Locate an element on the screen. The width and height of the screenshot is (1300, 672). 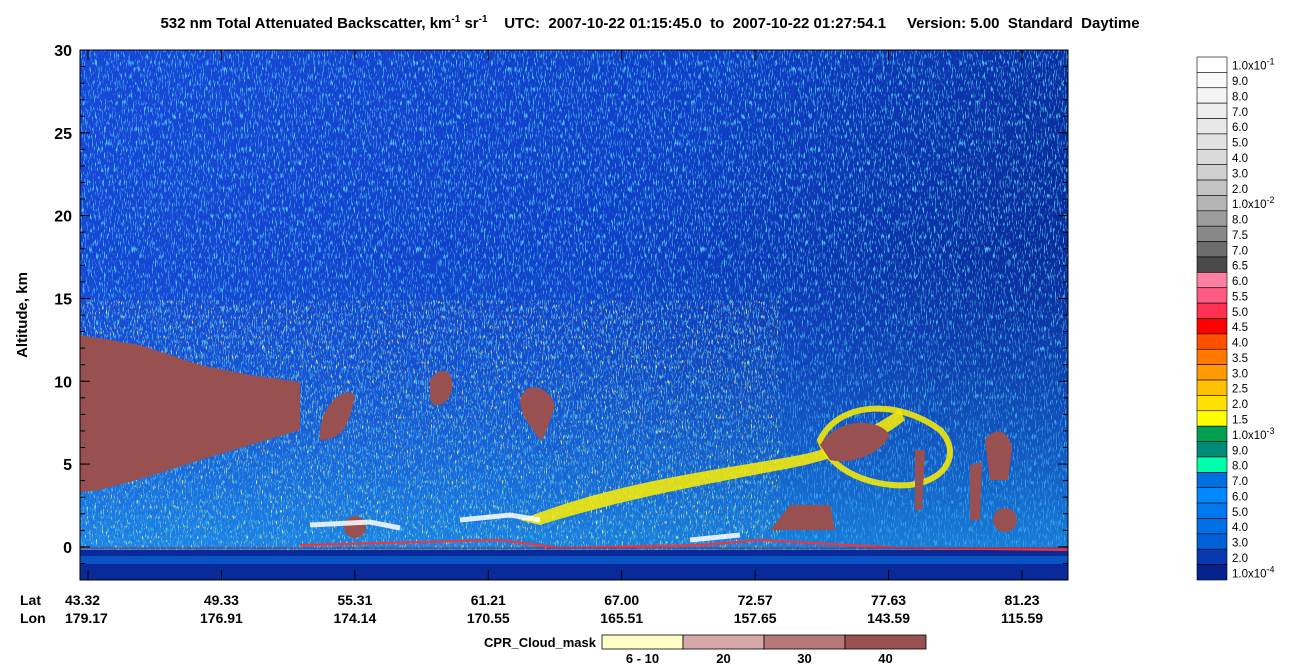
colorbar-label-text: 6.0 is located at coordinates (1240, 282).